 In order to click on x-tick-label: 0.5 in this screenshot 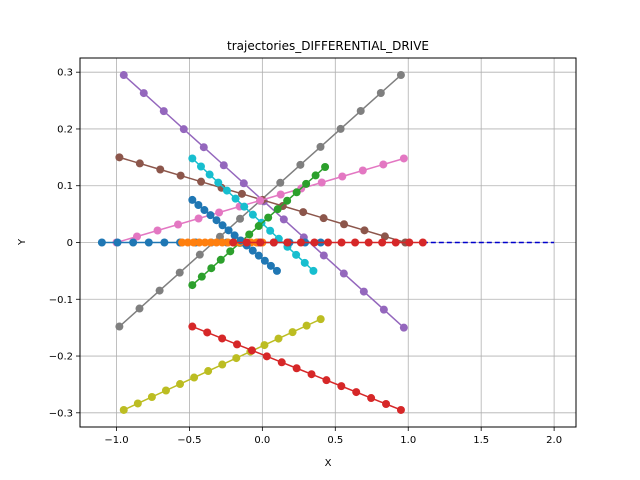, I will do `click(335, 440)`.